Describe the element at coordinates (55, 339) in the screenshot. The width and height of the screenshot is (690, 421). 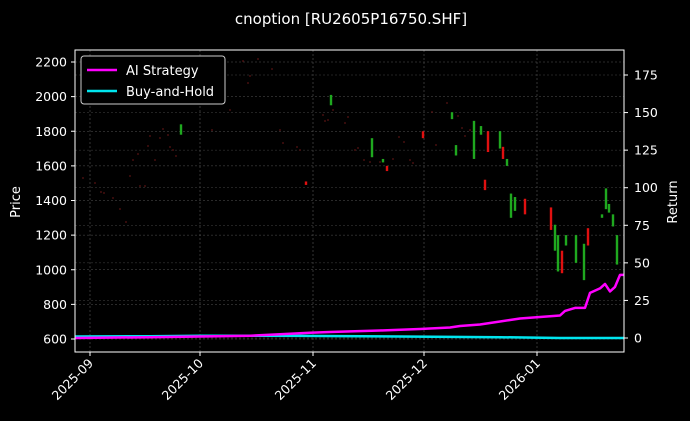
I see `price-tick-label: 600` at that location.